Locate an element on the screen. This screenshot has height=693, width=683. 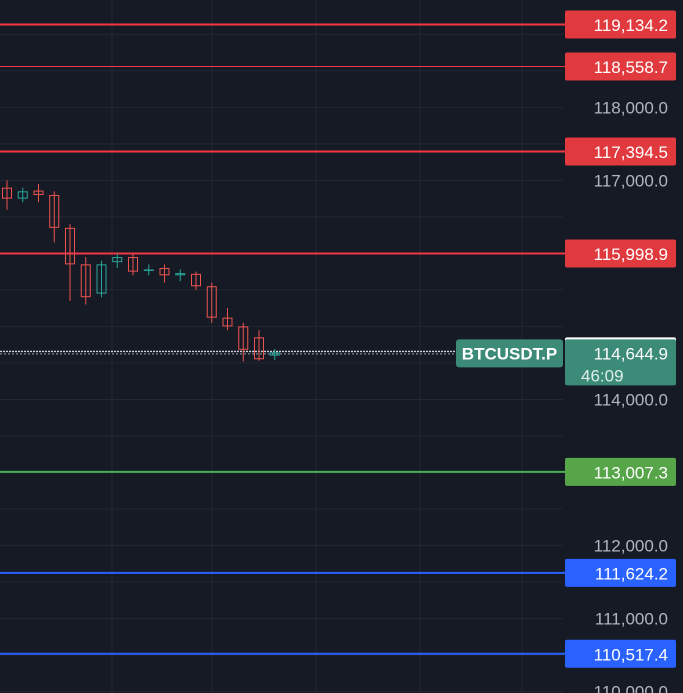
current-price-bg is located at coordinates (620, 362).